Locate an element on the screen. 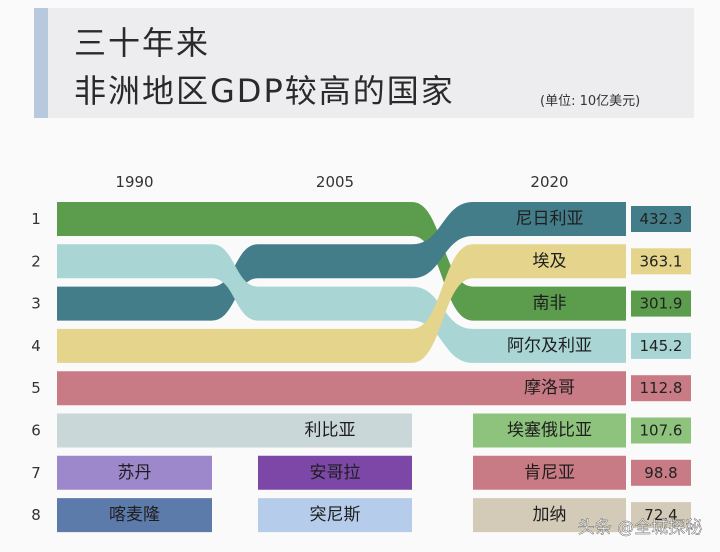  unit-note: (单位: 10亿美元) is located at coordinates (590, 101).